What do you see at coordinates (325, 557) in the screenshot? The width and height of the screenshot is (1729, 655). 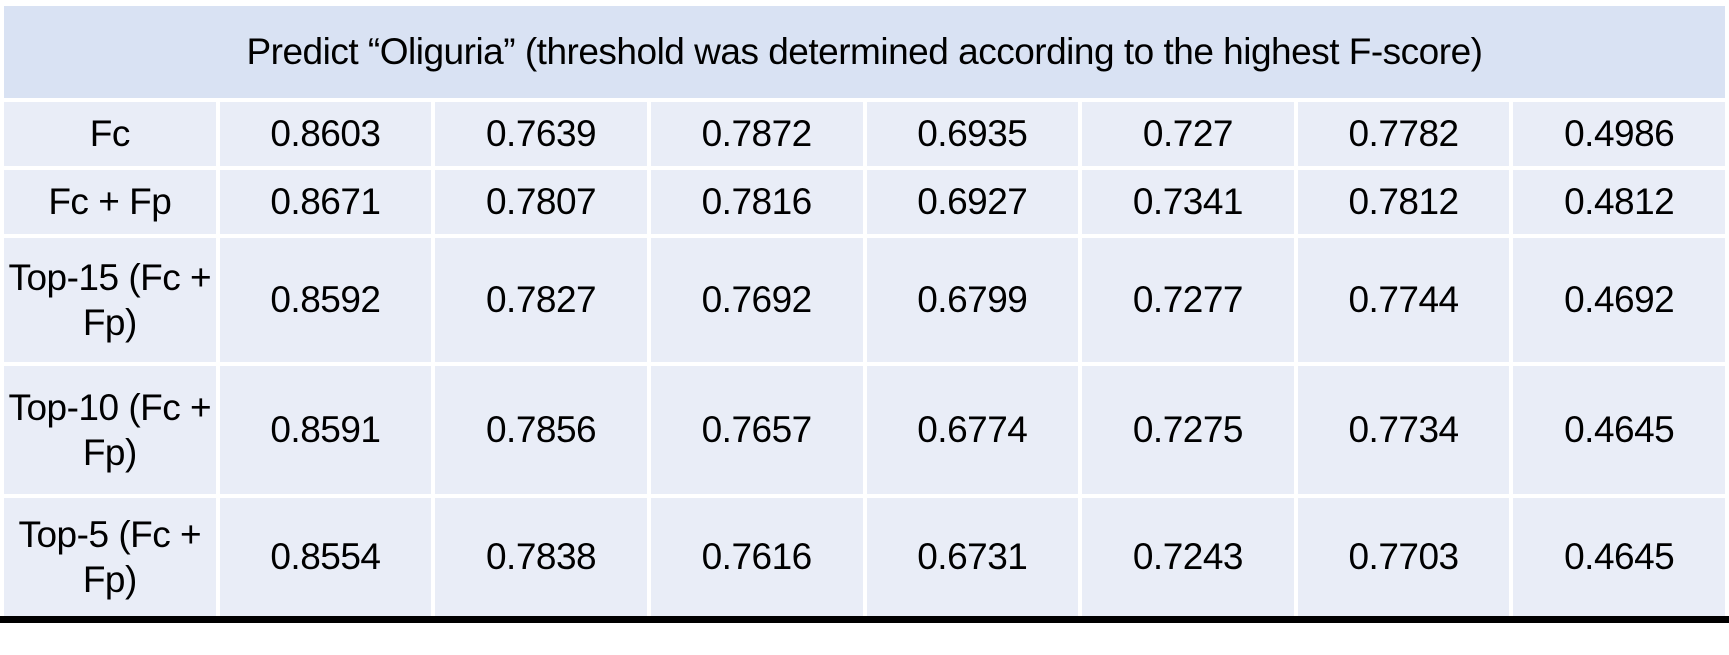 I see `table-cell: 0.8554` at bounding box center [325, 557].